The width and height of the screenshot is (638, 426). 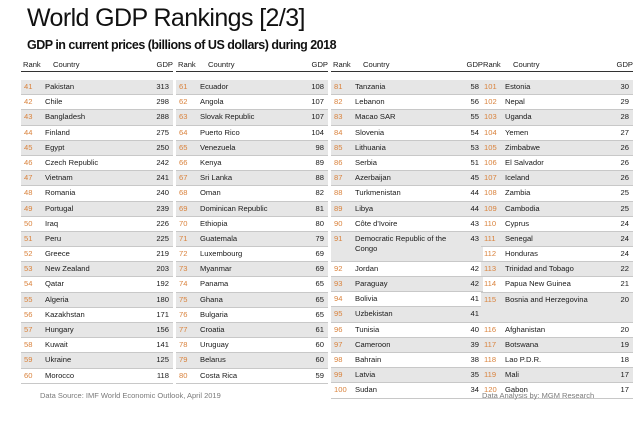 What do you see at coordinates (252, 179) in the screenshot?
I see `table-row: 67 Sri Lanka 88` at bounding box center [252, 179].